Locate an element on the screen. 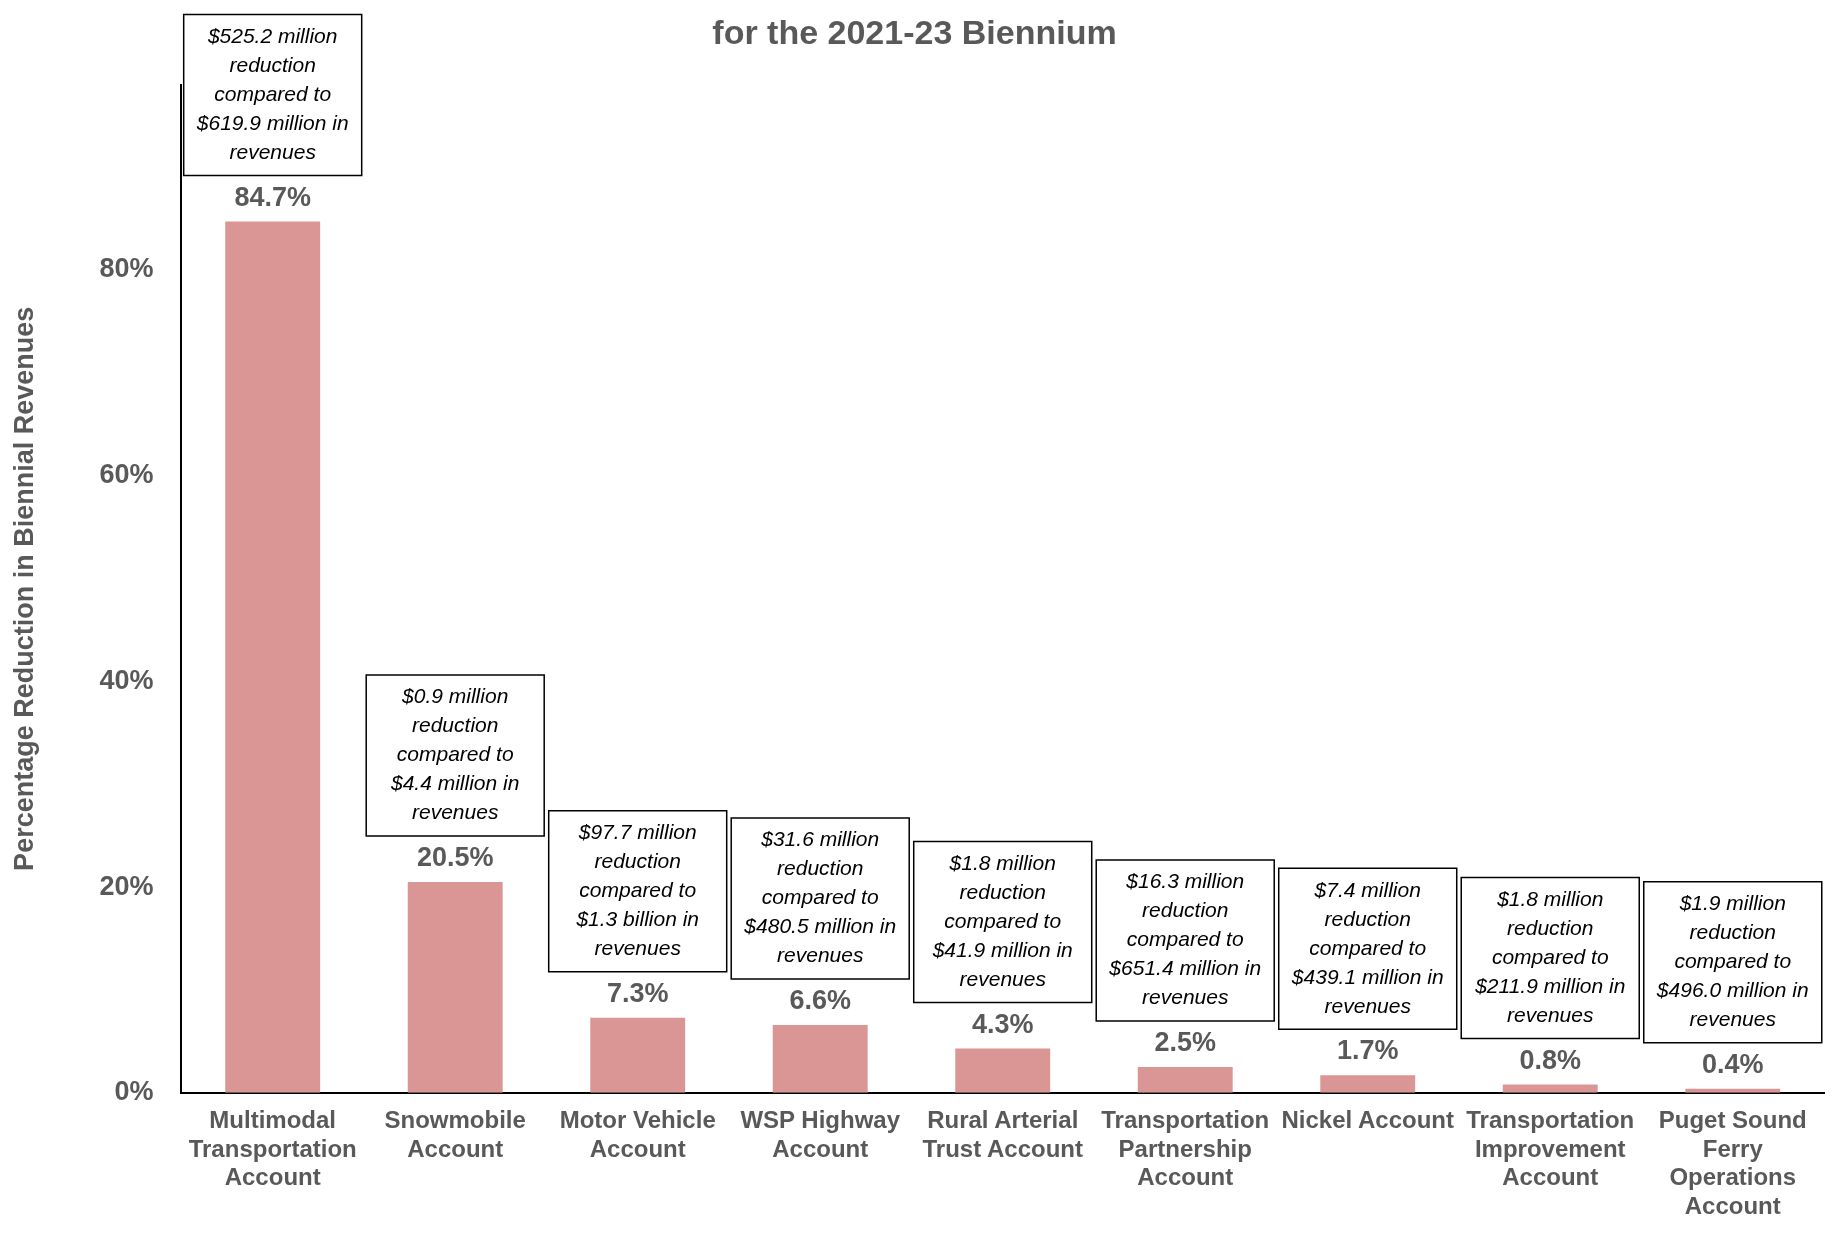 The width and height of the screenshot is (1844, 1236). annotation: $31.6 million reduction compared to $480.5 million in revenues is located at coordinates (820, 897).